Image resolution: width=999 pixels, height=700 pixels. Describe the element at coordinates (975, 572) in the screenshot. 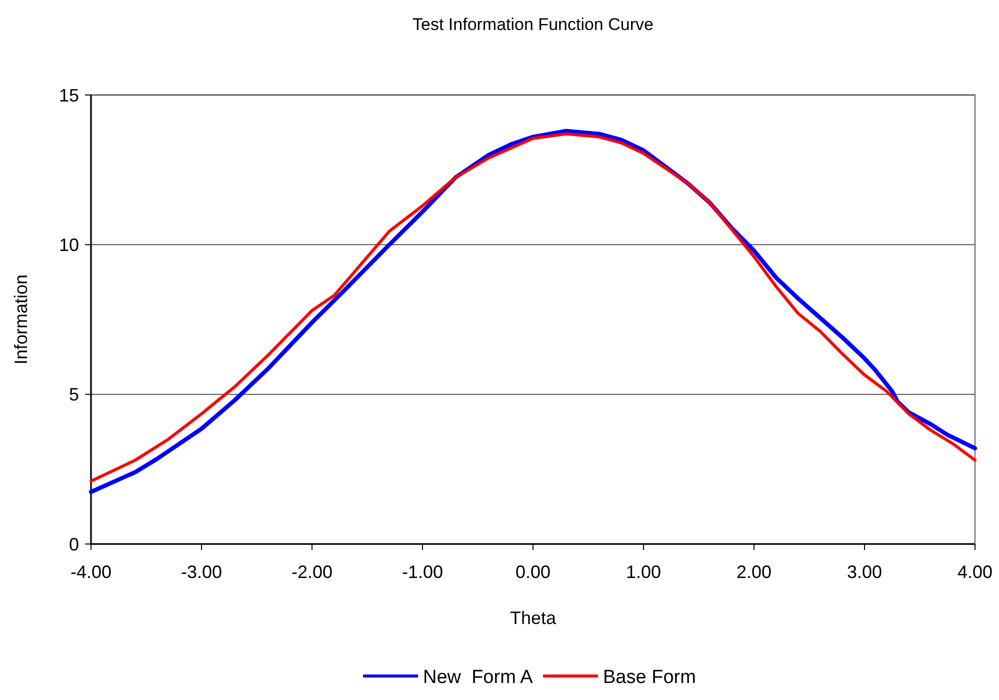

I see `x-tick-label: 4.00` at that location.